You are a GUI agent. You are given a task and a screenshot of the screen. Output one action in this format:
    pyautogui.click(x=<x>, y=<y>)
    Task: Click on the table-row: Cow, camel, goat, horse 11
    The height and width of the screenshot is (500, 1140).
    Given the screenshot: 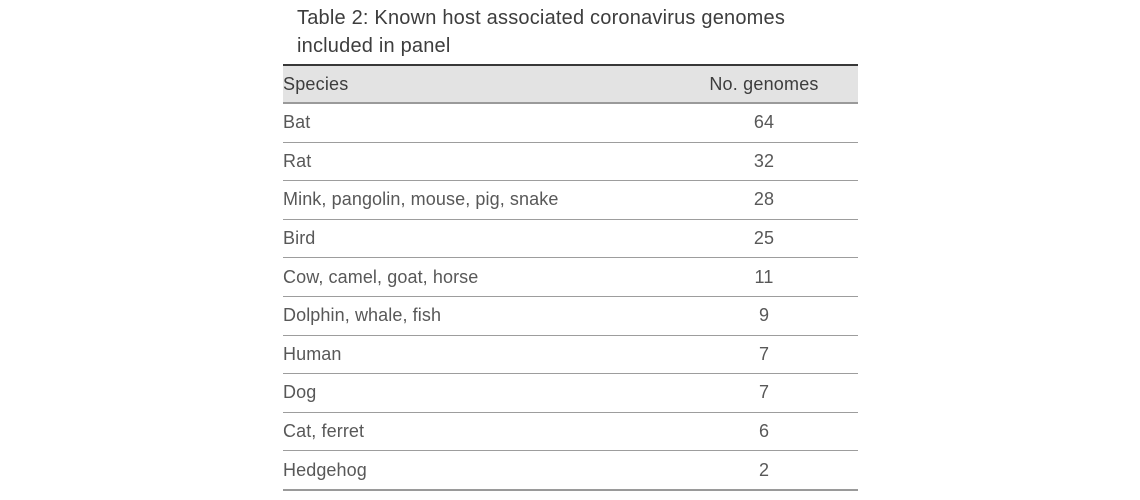 What is the action you would take?
    pyautogui.click(x=570, y=277)
    